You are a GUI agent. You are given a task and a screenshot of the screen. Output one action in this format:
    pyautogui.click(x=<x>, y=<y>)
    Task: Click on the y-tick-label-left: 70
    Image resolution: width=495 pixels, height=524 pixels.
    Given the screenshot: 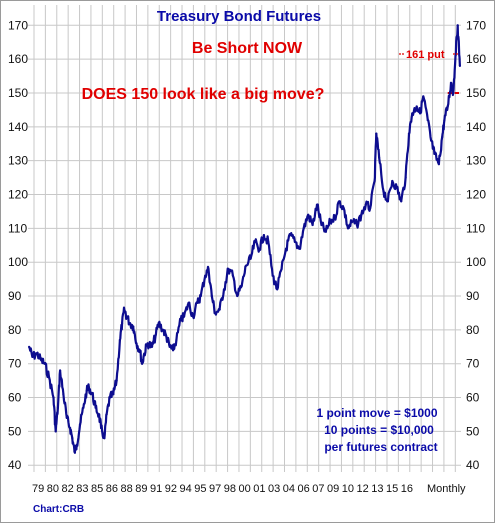 What is the action you would take?
    pyautogui.click(x=15, y=364)
    